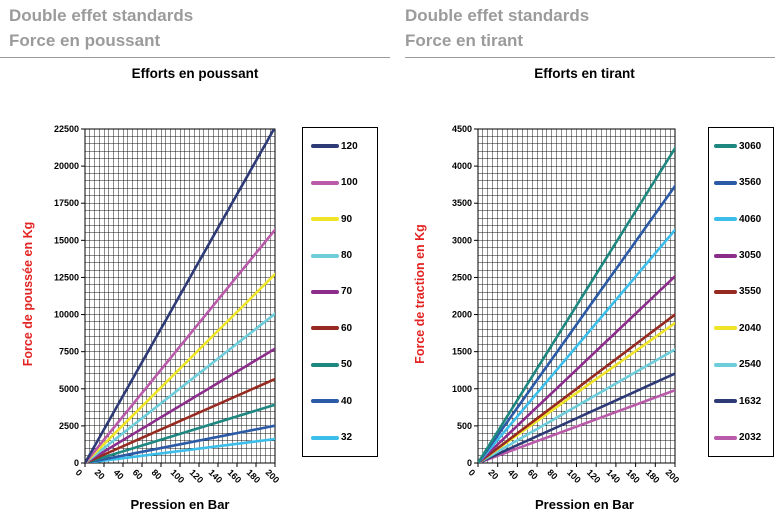 The image size is (779, 524). Describe the element at coordinates (750, 256) in the screenshot. I see `legend-label: 3050` at that location.